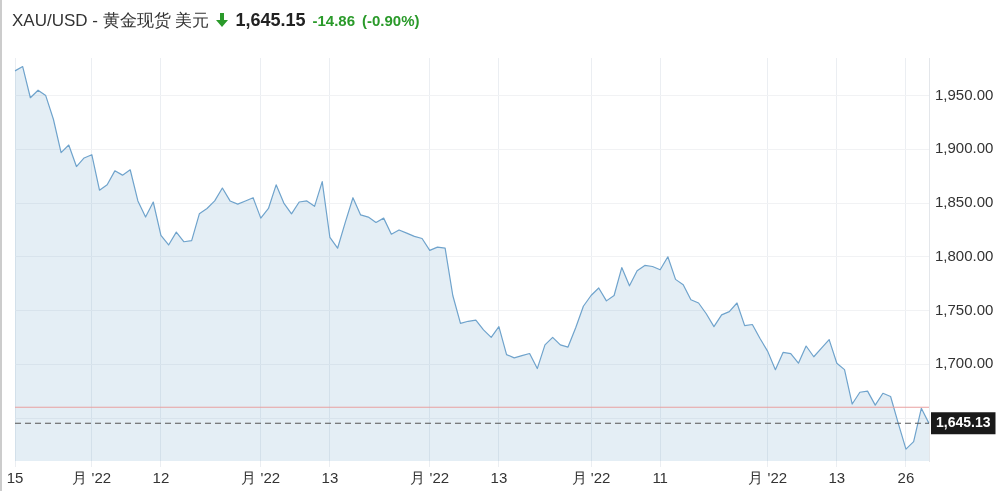 The image size is (1007, 491). What do you see at coordinates (963, 422) in the screenshot?
I see `ref-line-label: 1,645.13` at bounding box center [963, 422].